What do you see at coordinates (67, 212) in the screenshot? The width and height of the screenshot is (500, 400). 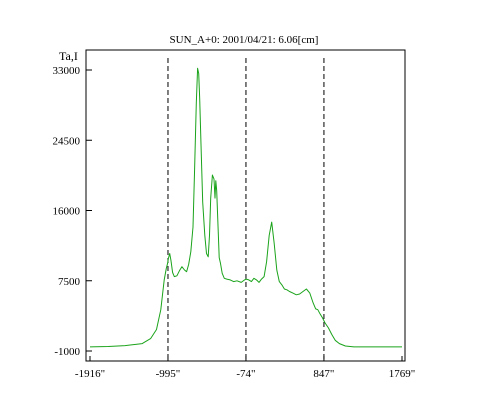 I see `y-tick-label: 16000` at bounding box center [67, 212].